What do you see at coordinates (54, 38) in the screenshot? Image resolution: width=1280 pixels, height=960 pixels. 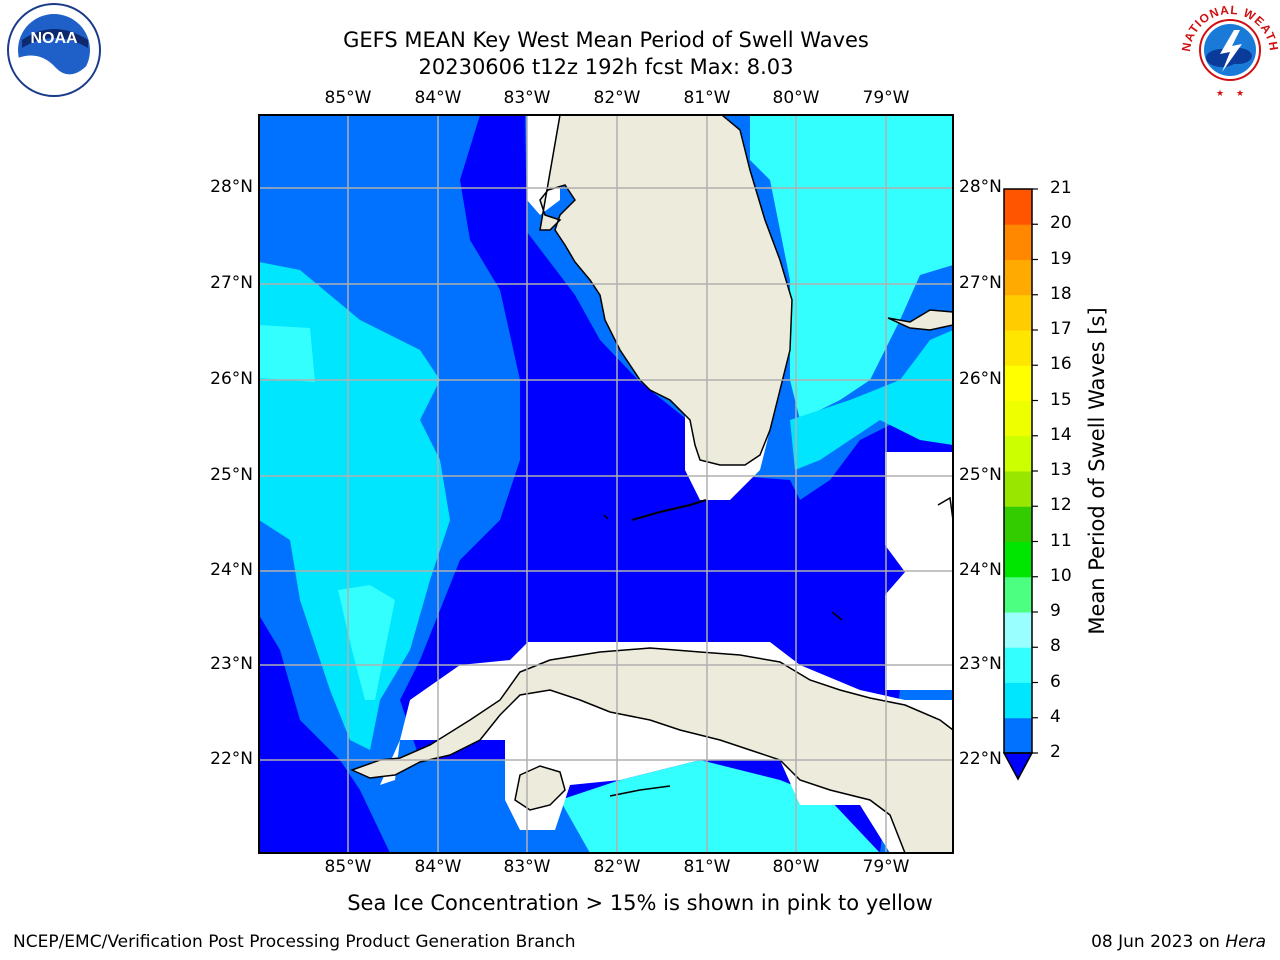 I see `noaa-logo-text: NOAA` at bounding box center [54, 38].